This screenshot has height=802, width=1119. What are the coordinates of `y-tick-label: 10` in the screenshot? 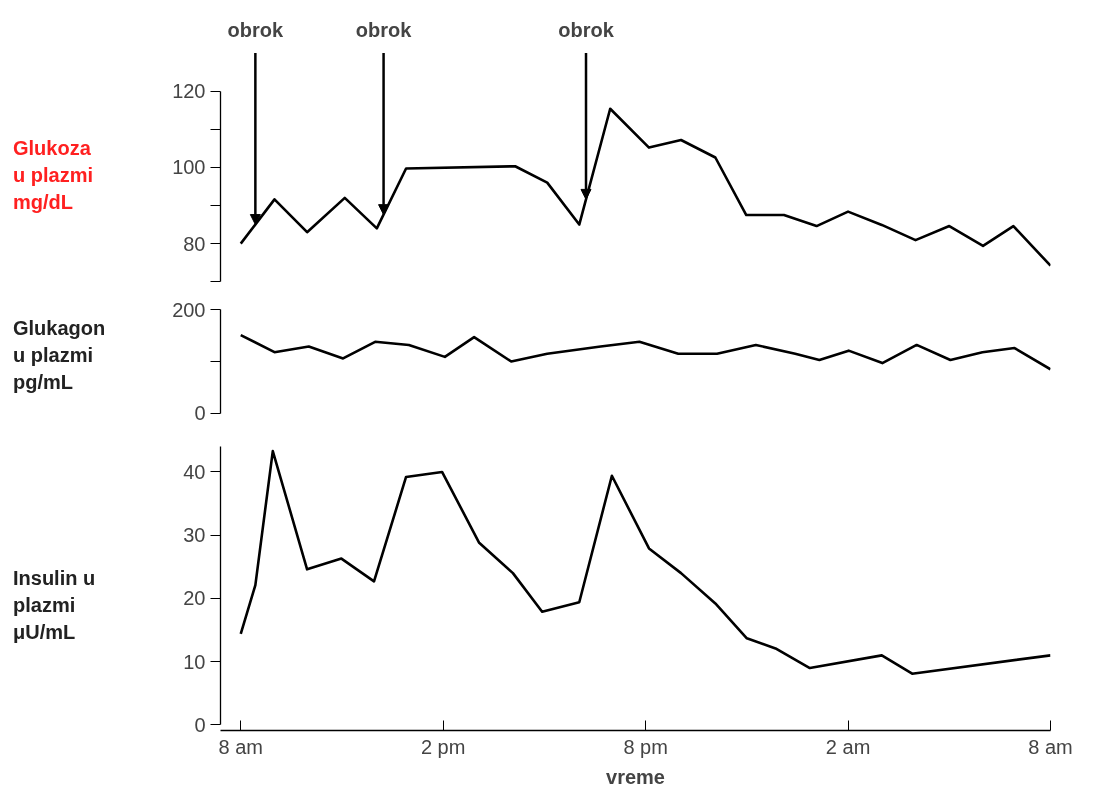 It's located at (194, 661).